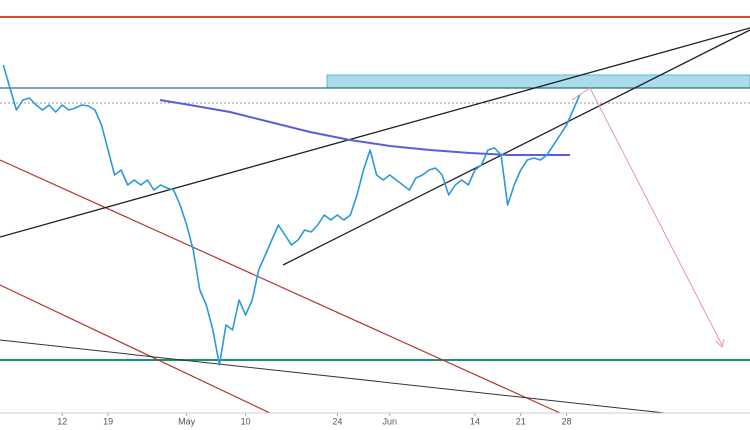 The image size is (750, 430). I want to click on x-tick-label: 10, so click(246, 421).